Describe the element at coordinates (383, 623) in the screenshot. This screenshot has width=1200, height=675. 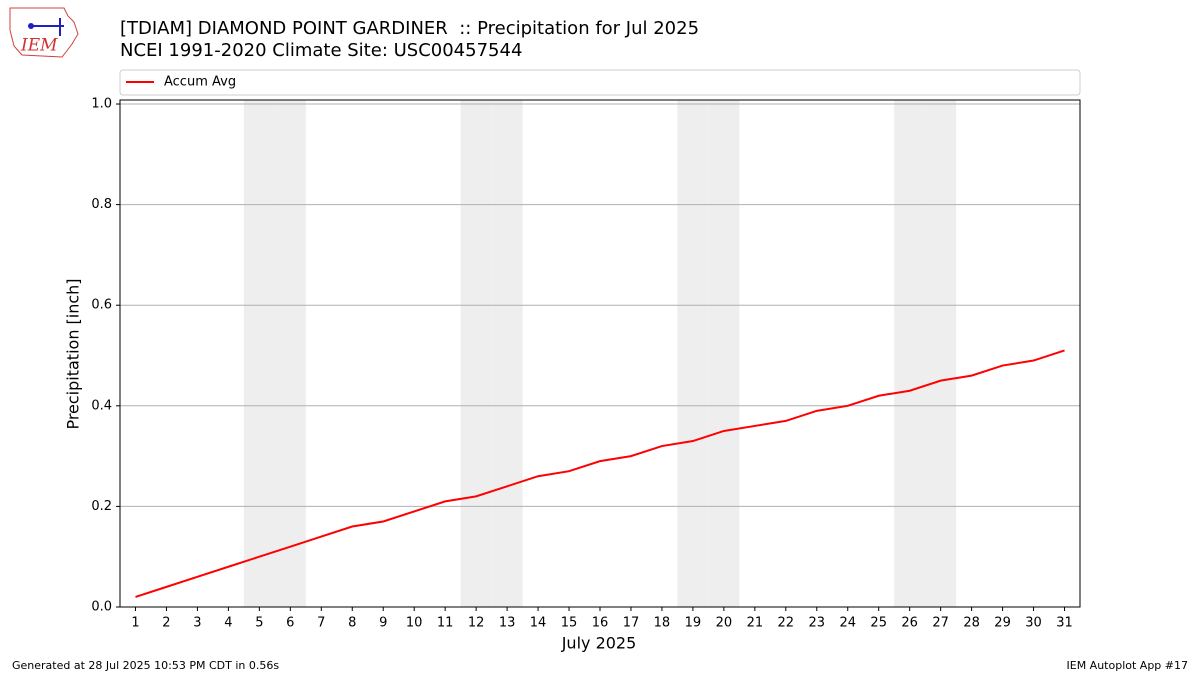
I see `x-tick-label: 9` at that location.